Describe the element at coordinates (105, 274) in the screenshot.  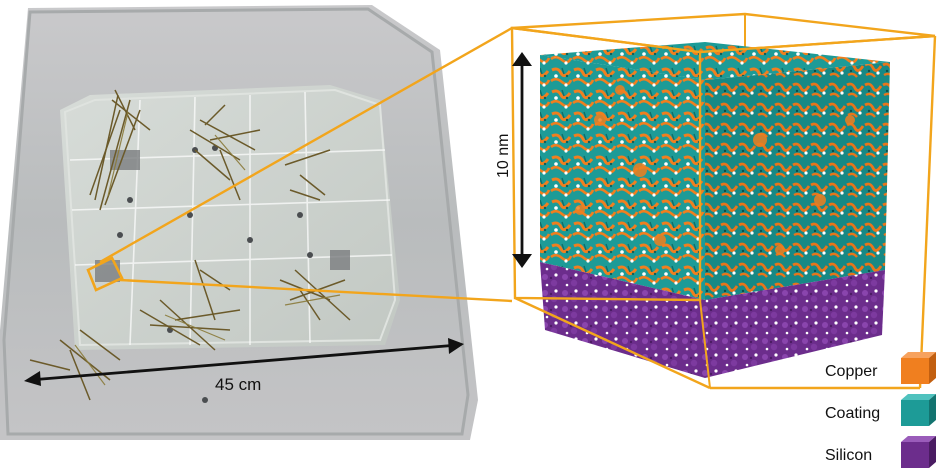
I see `sample-highlight-box` at that location.